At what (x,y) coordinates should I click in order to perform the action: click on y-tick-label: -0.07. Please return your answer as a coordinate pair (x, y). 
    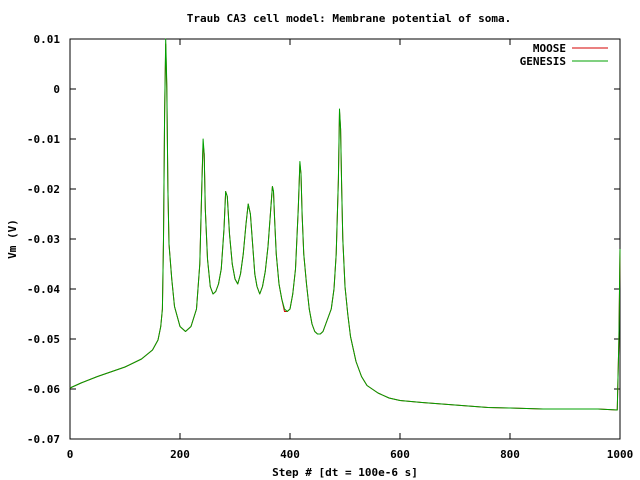
    Looking at the image, I should click on (43, 439).